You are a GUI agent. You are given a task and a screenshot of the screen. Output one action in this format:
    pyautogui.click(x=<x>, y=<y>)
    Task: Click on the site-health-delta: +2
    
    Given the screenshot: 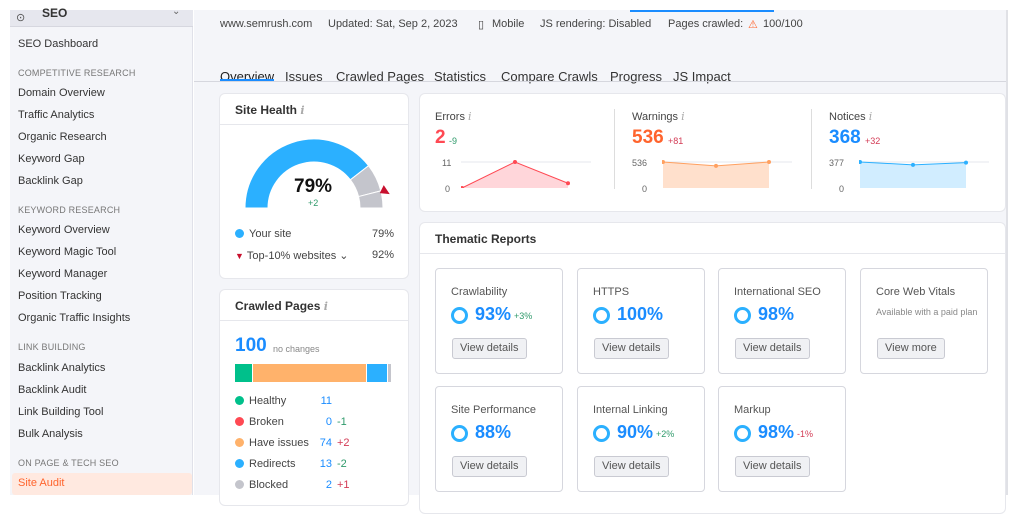 What is the action you would take?
    pyautogui.click(x=313, y=203)
    